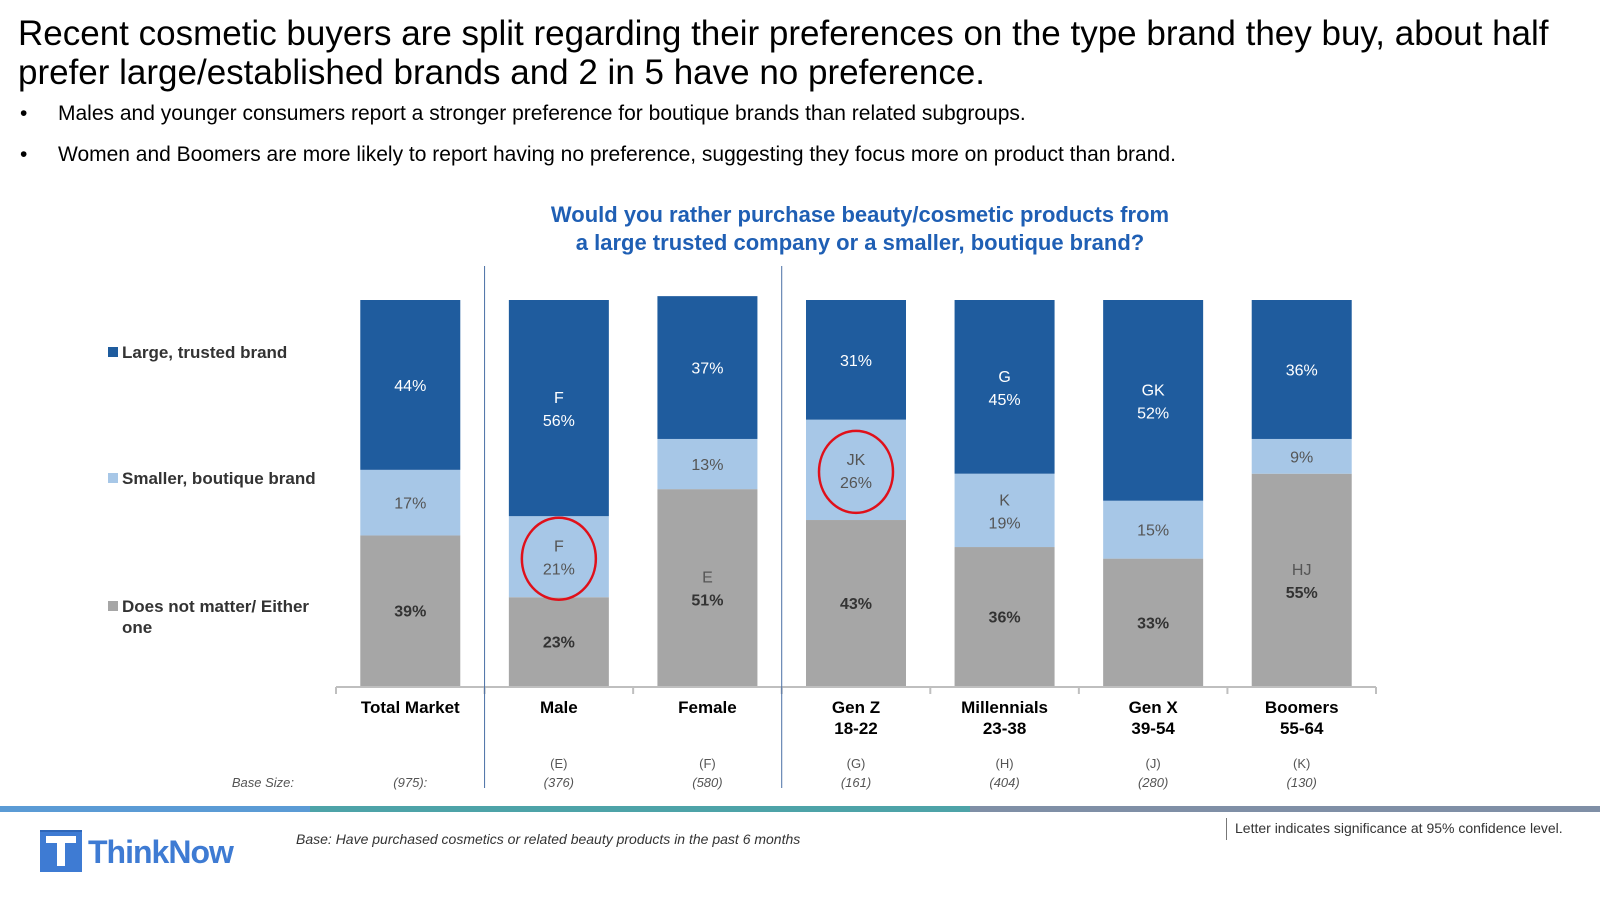 The width and height of the screenshot is (1600, 900). What do you see at coordinates (559, 421) in the screenshot?
I see `bar-value-label: 56%` at bounding box center [559, 421].